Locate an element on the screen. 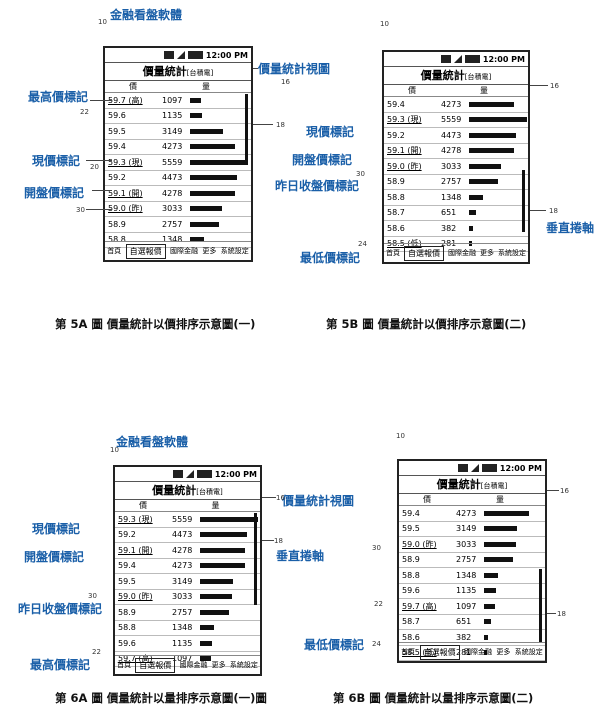 The image size is (615, 709). price-cell: 58.8 is located at coordinates (425, 575).